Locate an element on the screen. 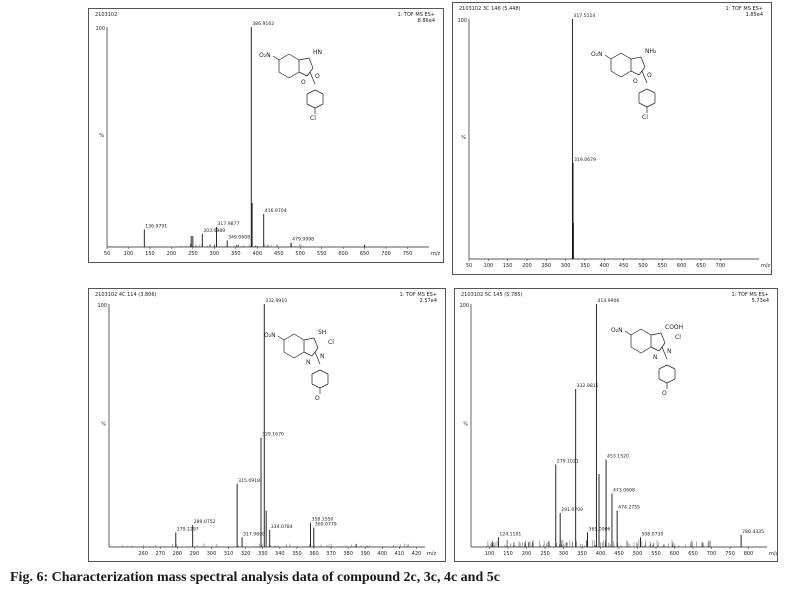 Image resolution: width=798 pixels, height=593 pixels. x-tick-label: 600 is located at coordinates (675, 554).